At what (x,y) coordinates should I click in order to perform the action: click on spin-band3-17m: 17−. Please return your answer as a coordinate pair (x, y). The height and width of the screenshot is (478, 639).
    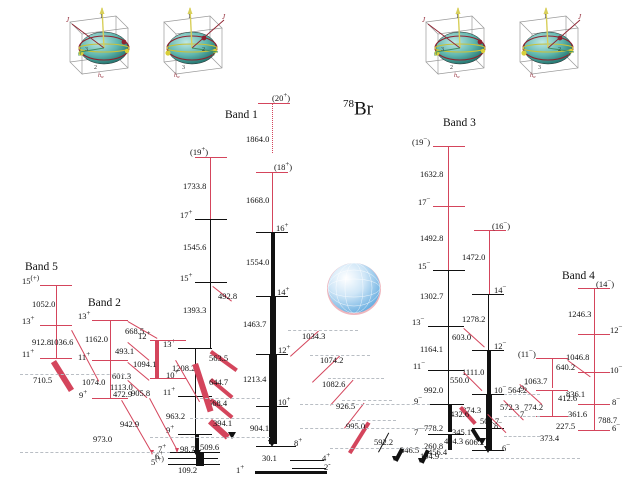
    Looking at the image, I should click on (424, 201).